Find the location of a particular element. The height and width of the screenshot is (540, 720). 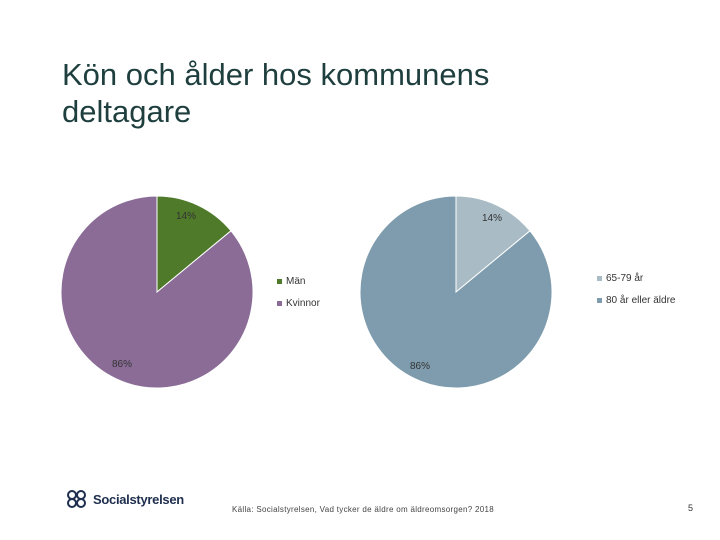

pie-data-label-0-1: 86% is located at coordinates (122, 364).